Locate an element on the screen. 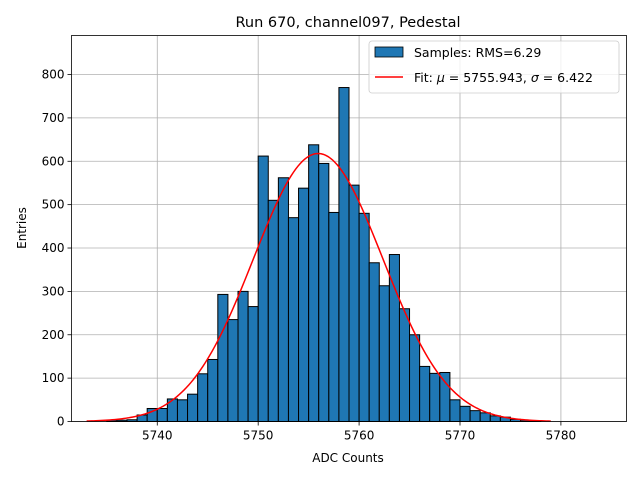  y-tick-label: 700 is located at coordinates (53, 118).